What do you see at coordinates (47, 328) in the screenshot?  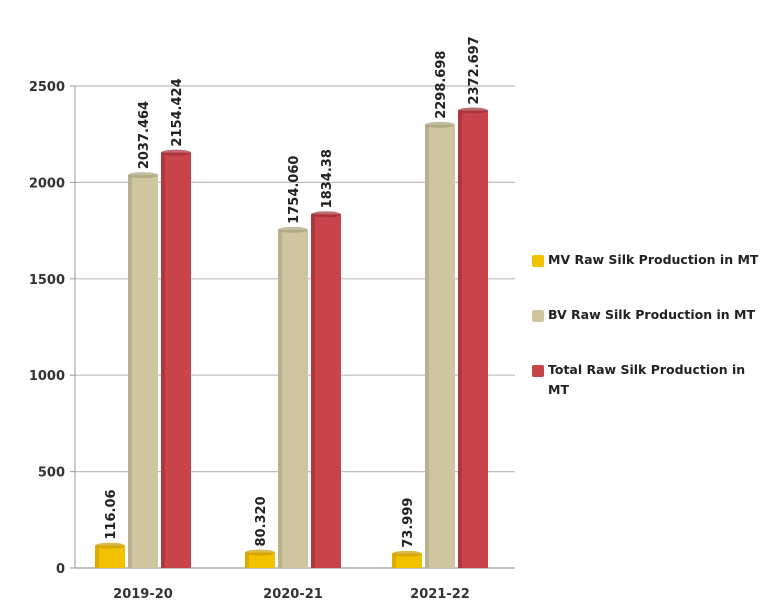 I see `y-axis-ticks: 0 500 1000 1500 2000 2500` at bounding box center [47, 328].